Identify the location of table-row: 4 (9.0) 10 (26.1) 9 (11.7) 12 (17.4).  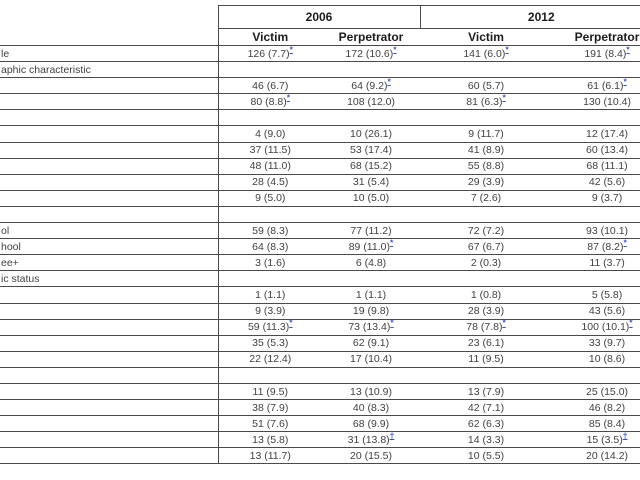
(320, 134).